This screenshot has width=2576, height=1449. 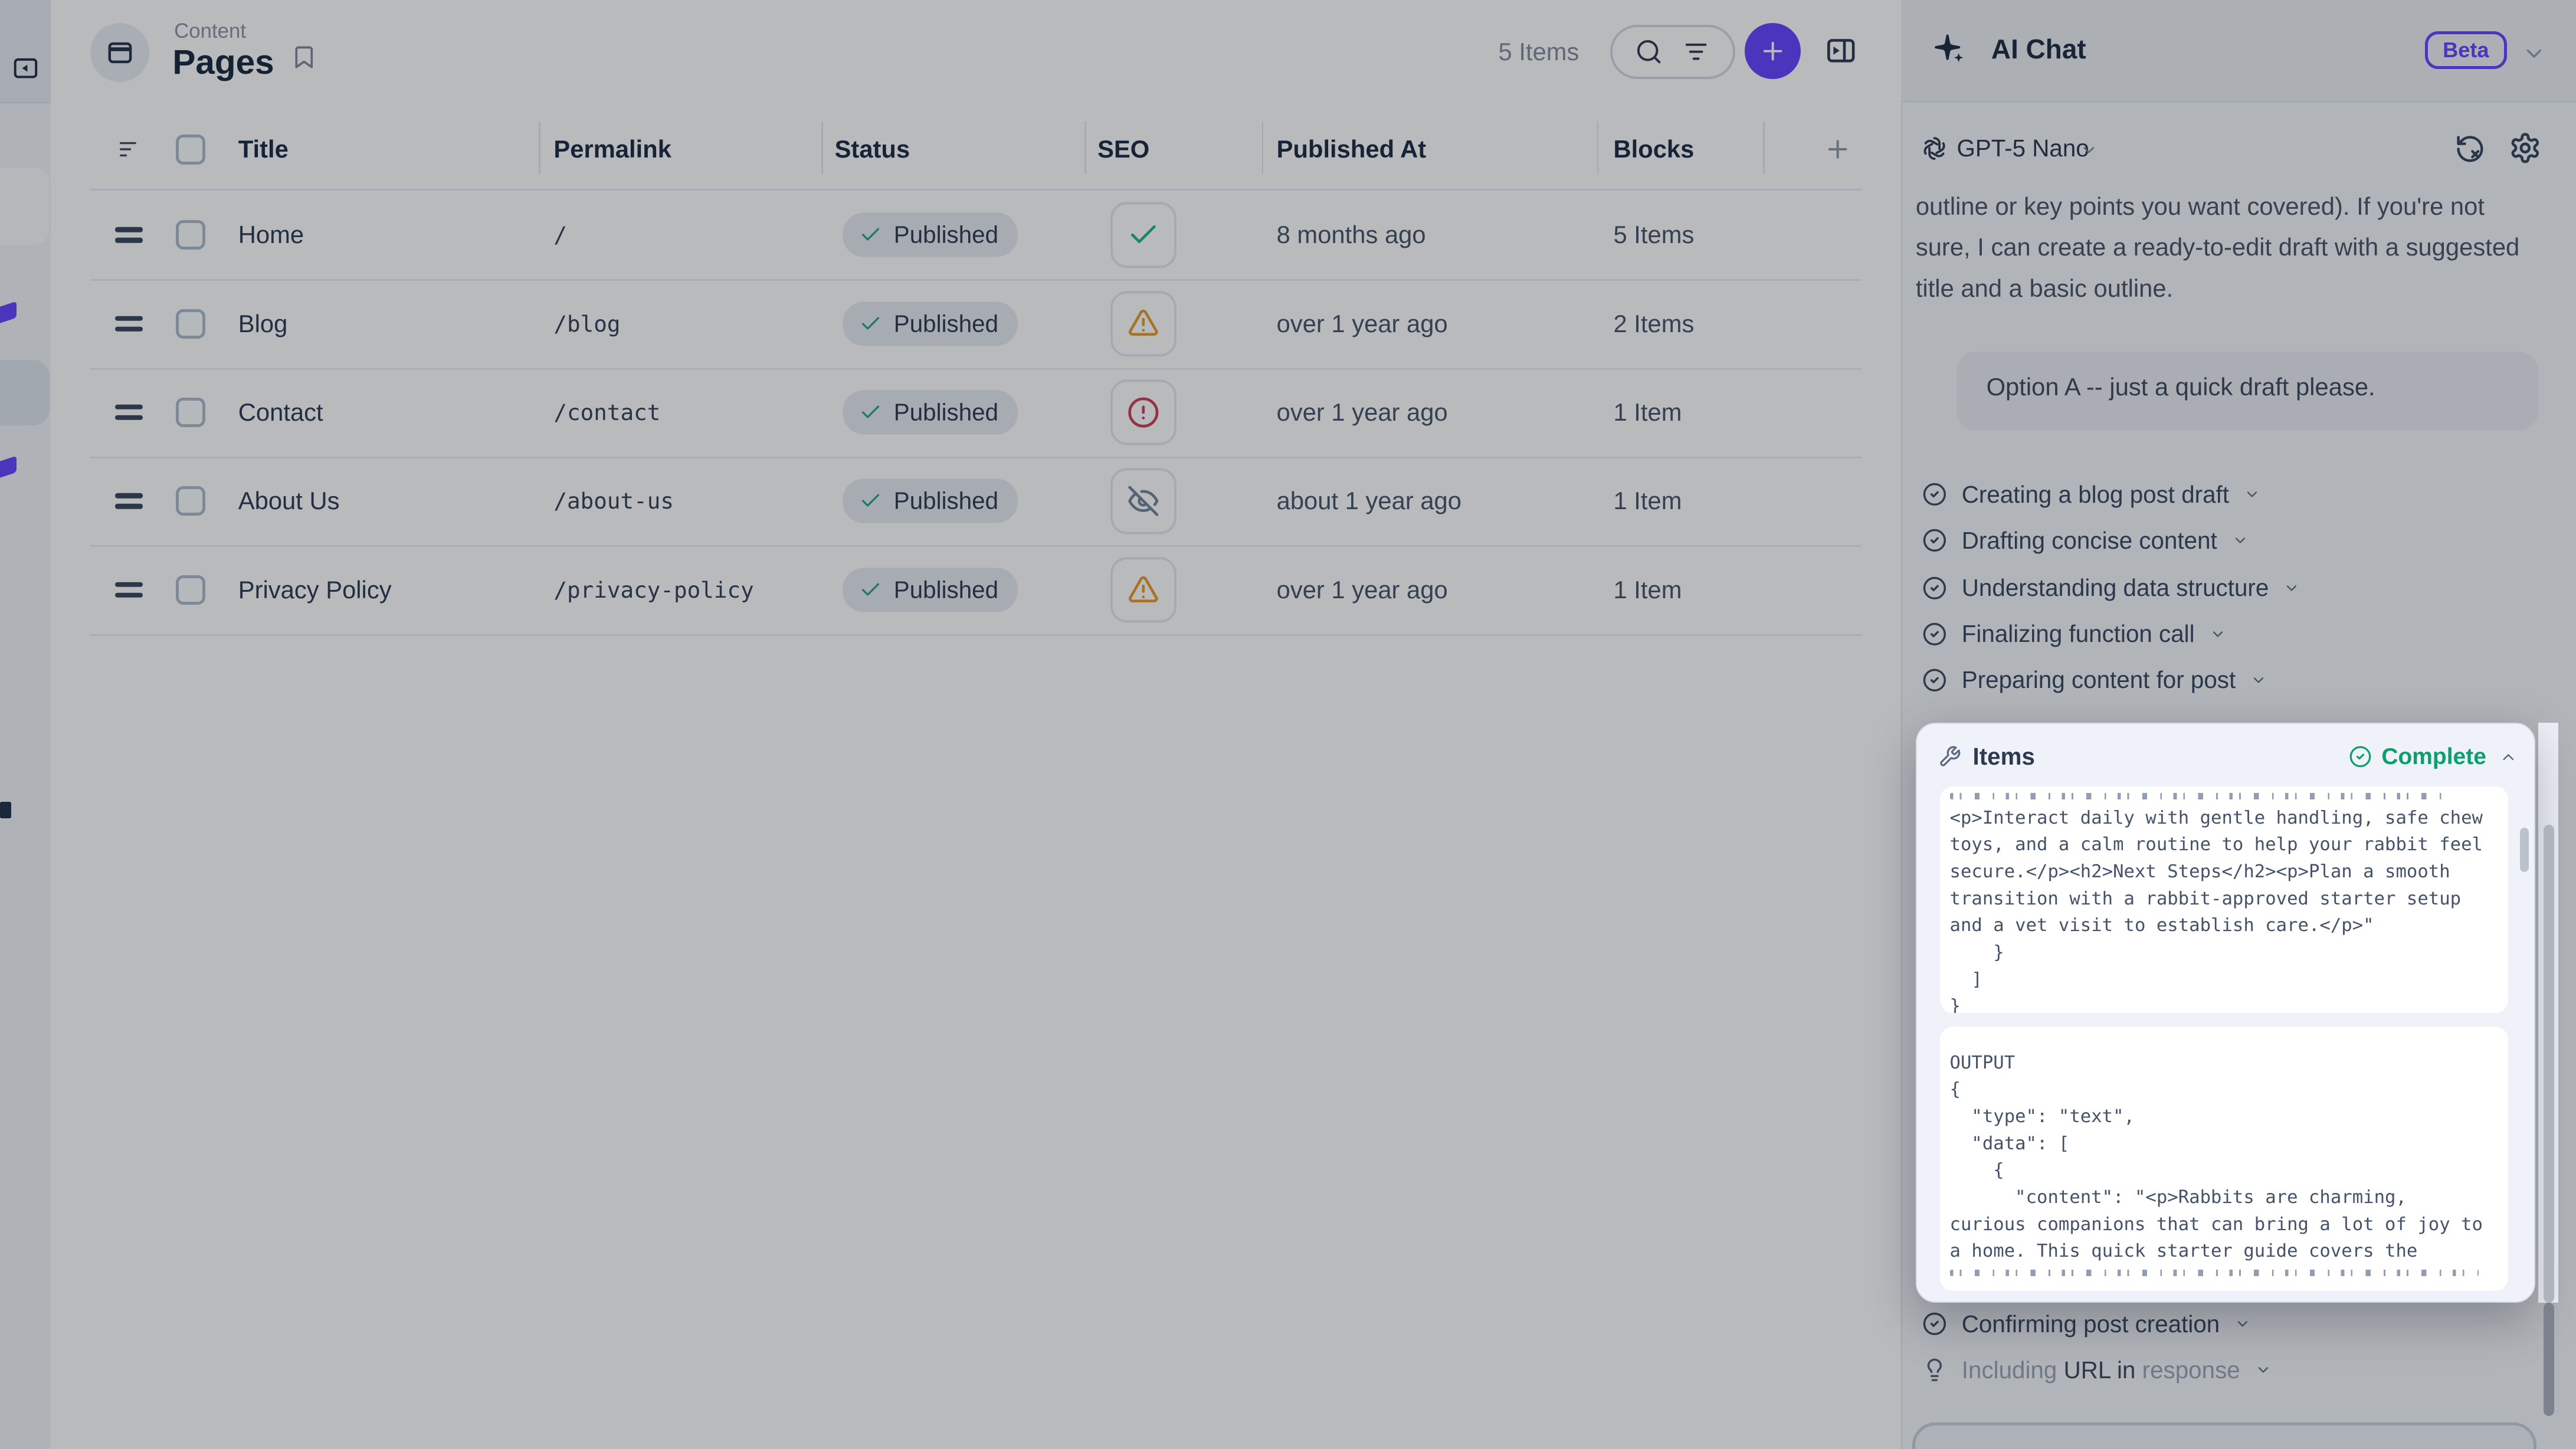 What do you see at coordinates (2111, 588) in the screenshot?
I see `step-item: Understanding data structure` at bounding box center [2111, 588].